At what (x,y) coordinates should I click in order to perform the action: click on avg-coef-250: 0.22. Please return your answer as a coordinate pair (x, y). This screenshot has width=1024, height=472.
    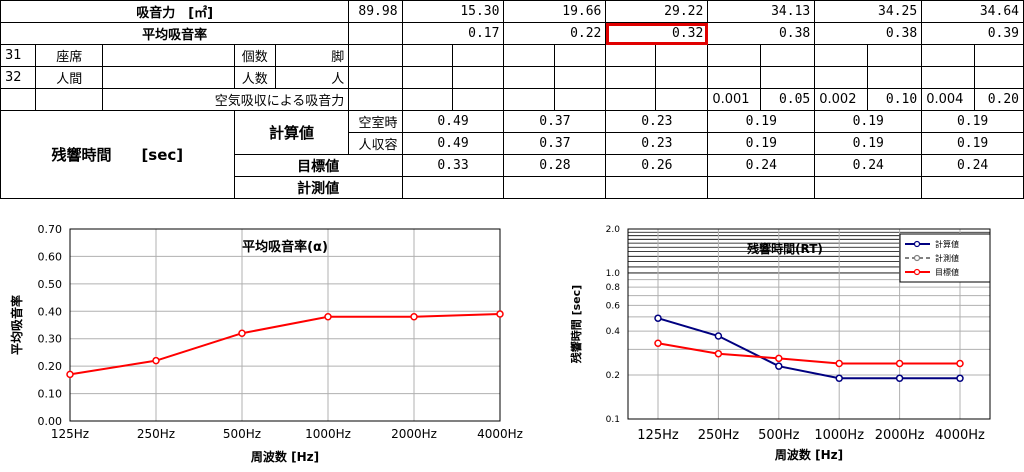
    Looking at the image, I should click on (555, 33).